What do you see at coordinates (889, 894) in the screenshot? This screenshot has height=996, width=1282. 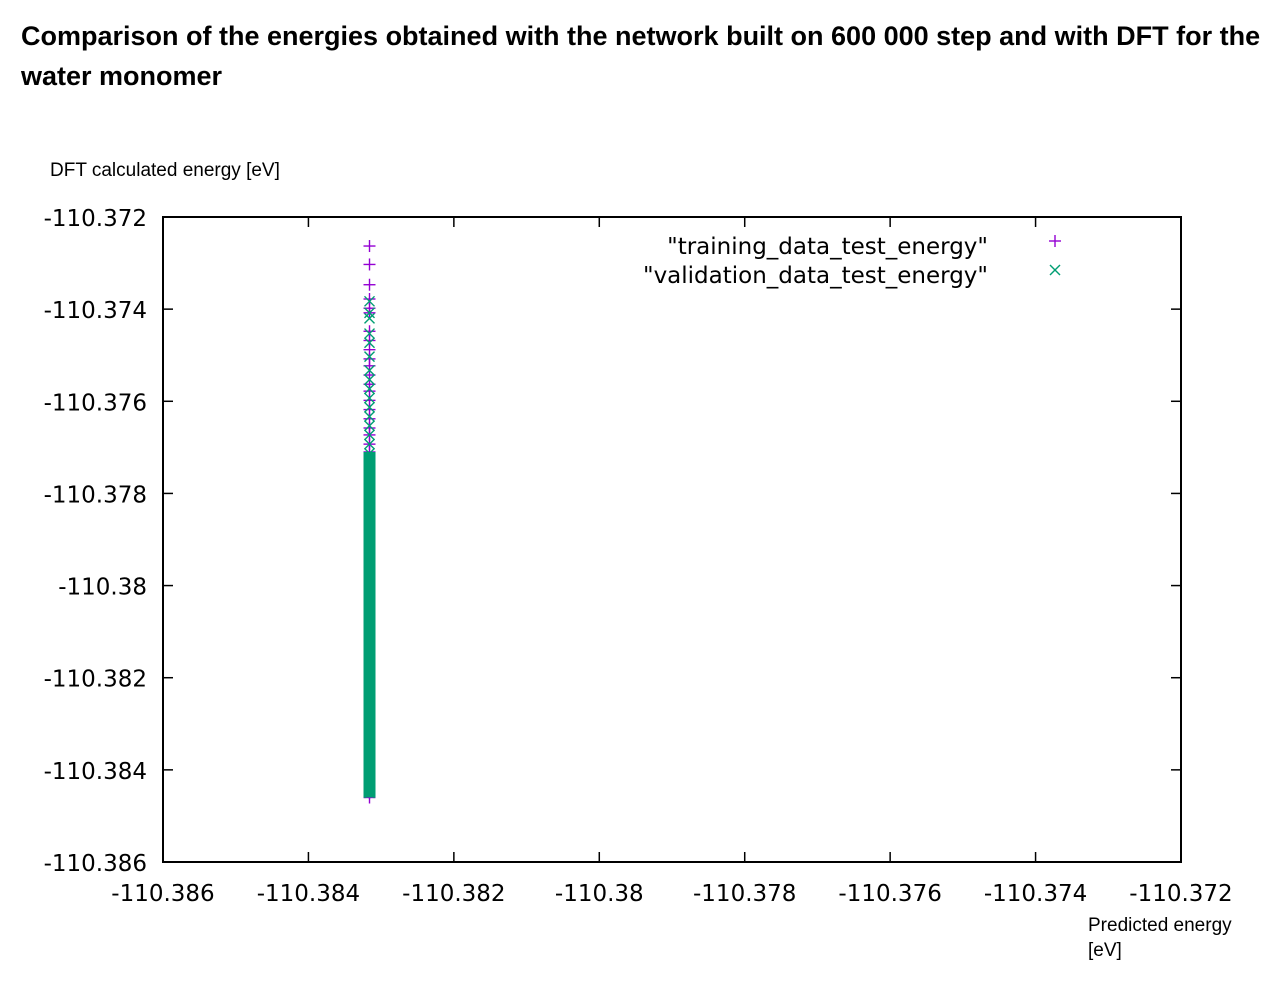 I see `x-tick-label: -110.376` at bounding box center [889, 894].